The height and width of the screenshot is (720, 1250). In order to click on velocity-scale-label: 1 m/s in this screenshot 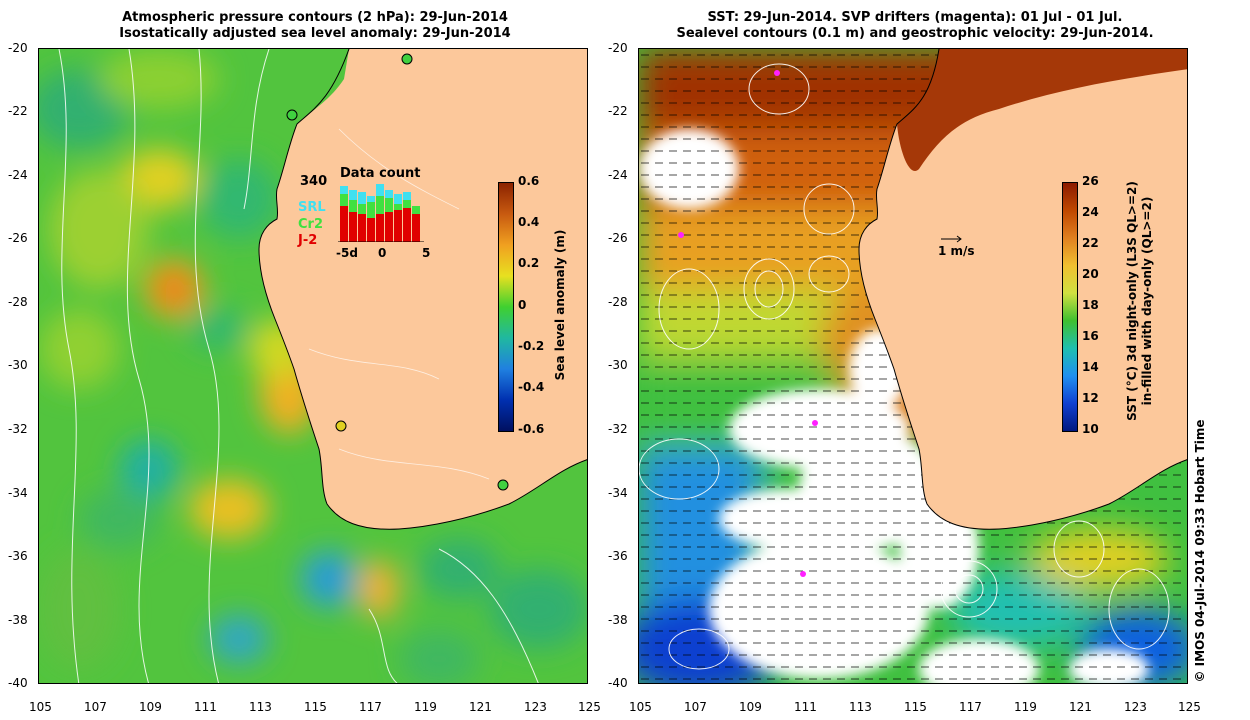, I will do `click(956, 251)`.